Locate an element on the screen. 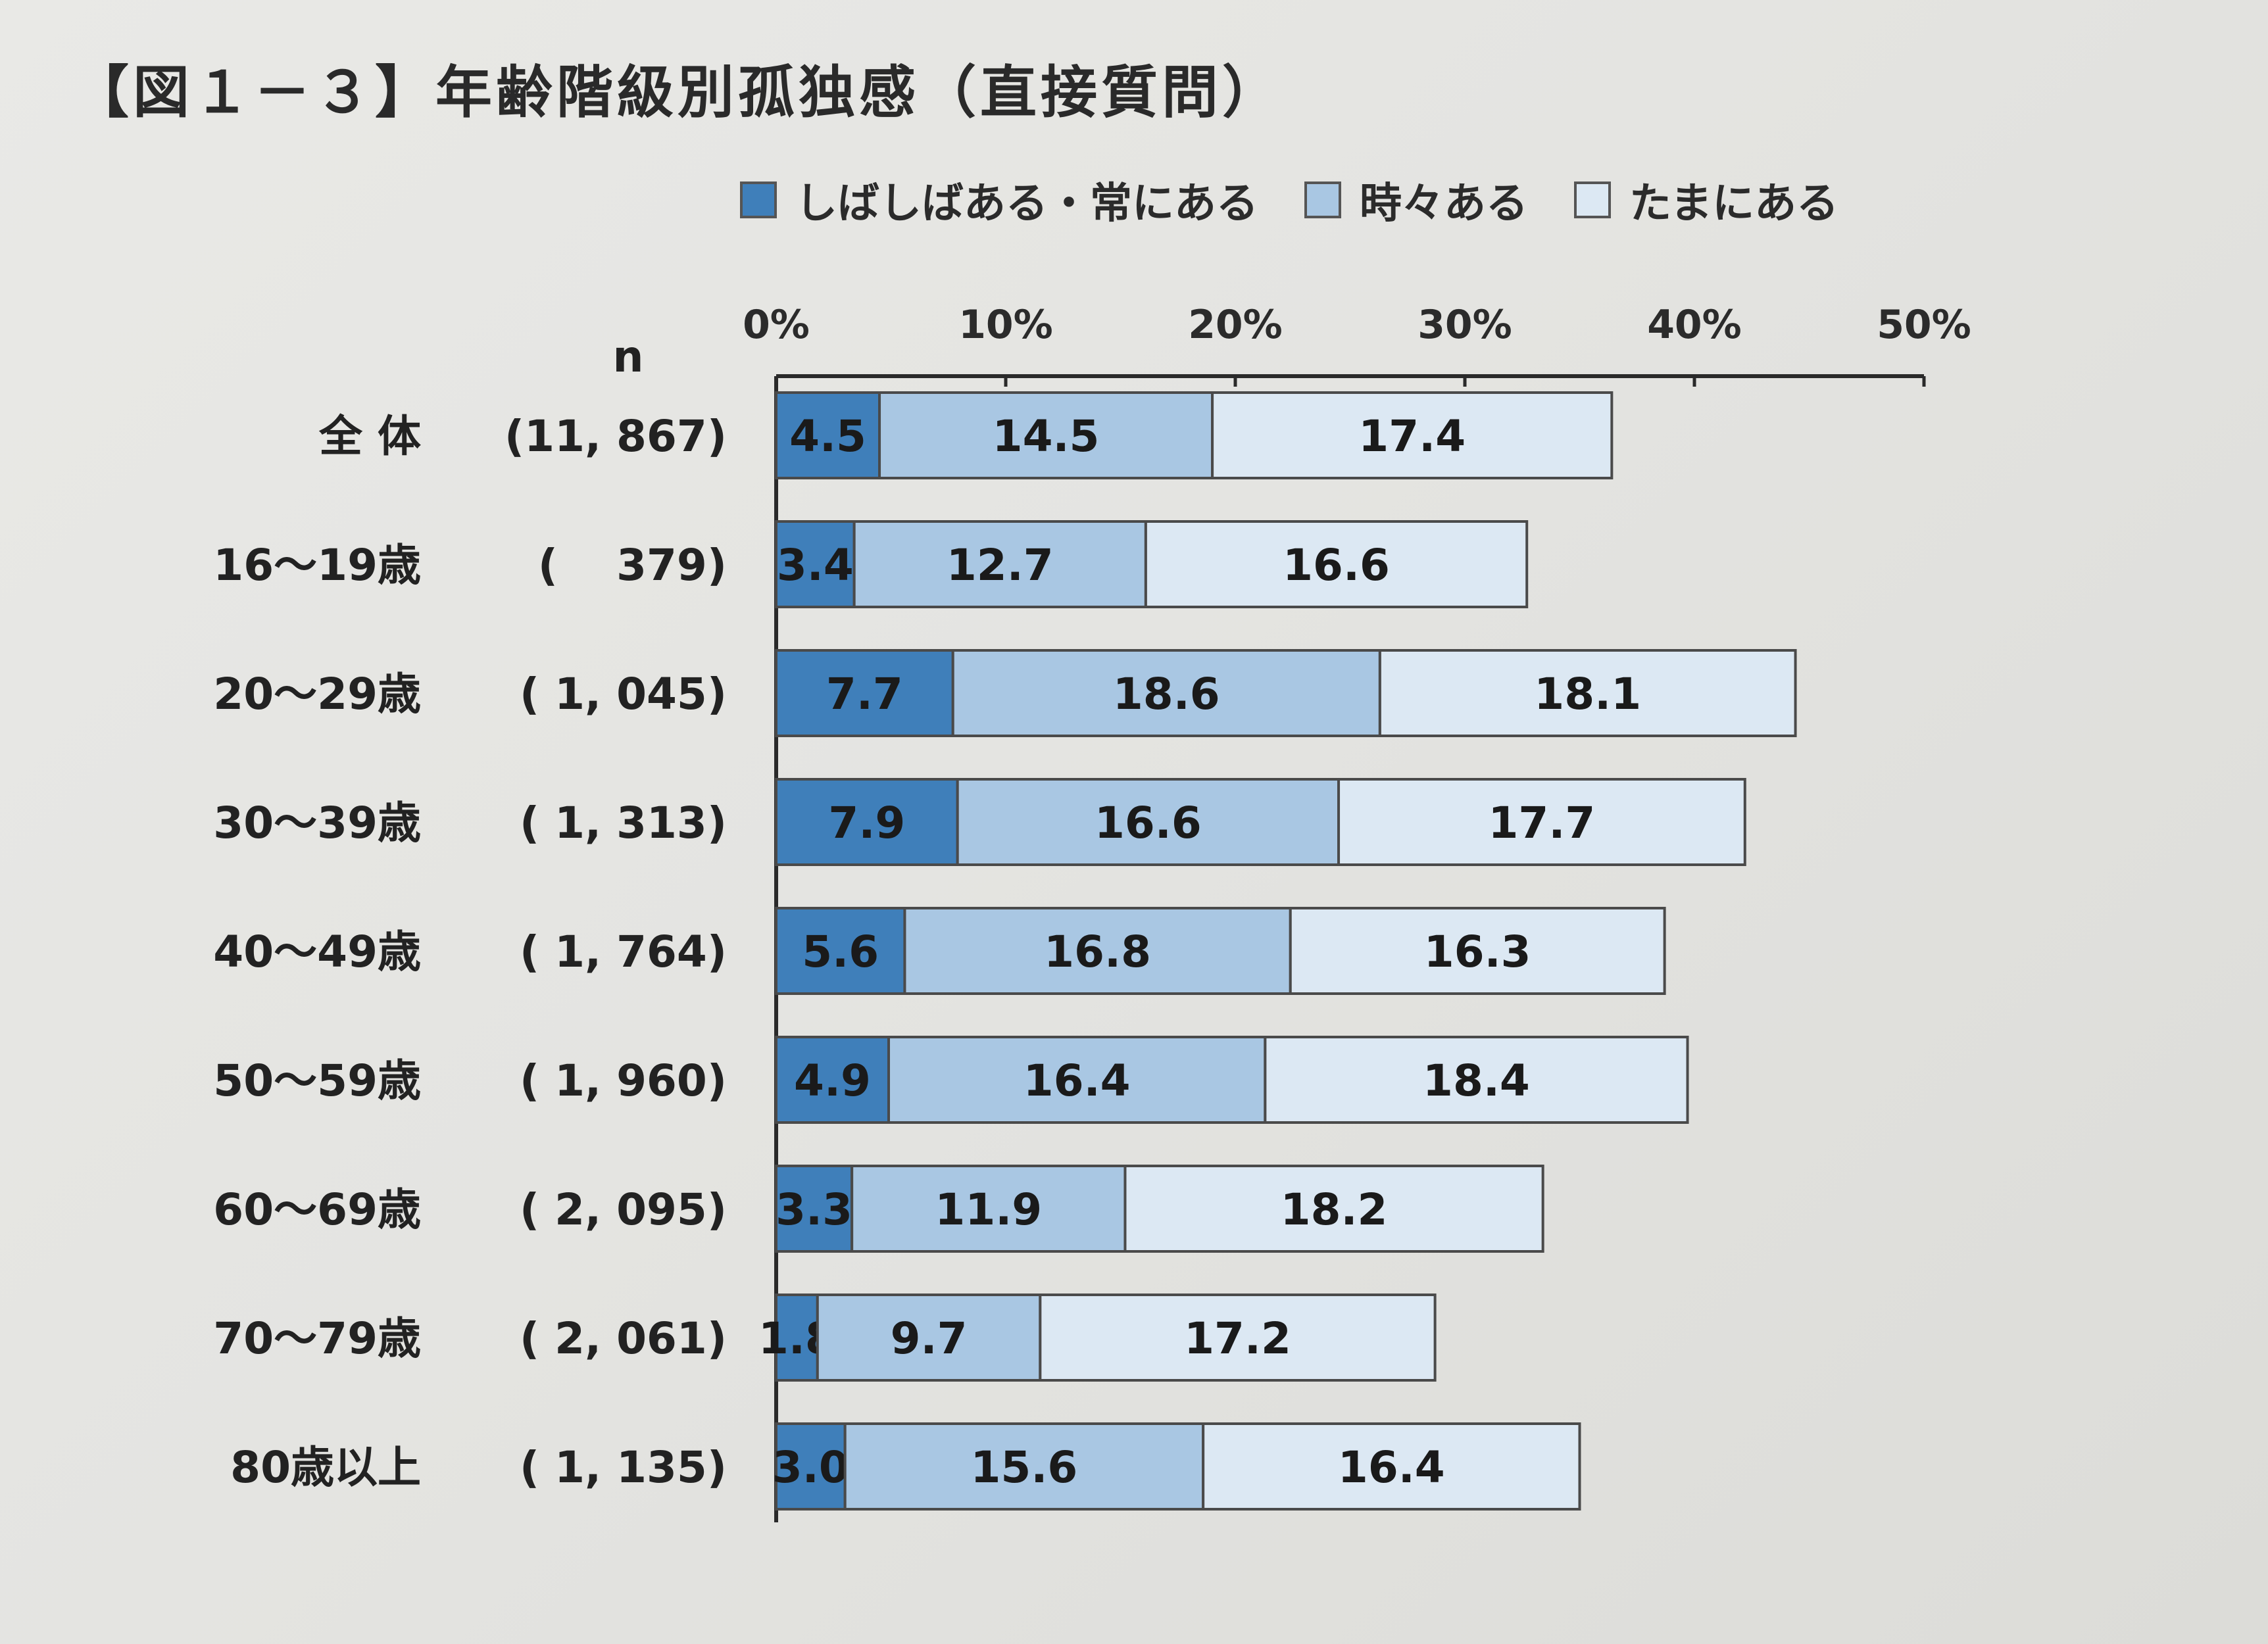 The image size is (2268, 1644). x-tick-label: 50% is located at coordinates (1924, 325).